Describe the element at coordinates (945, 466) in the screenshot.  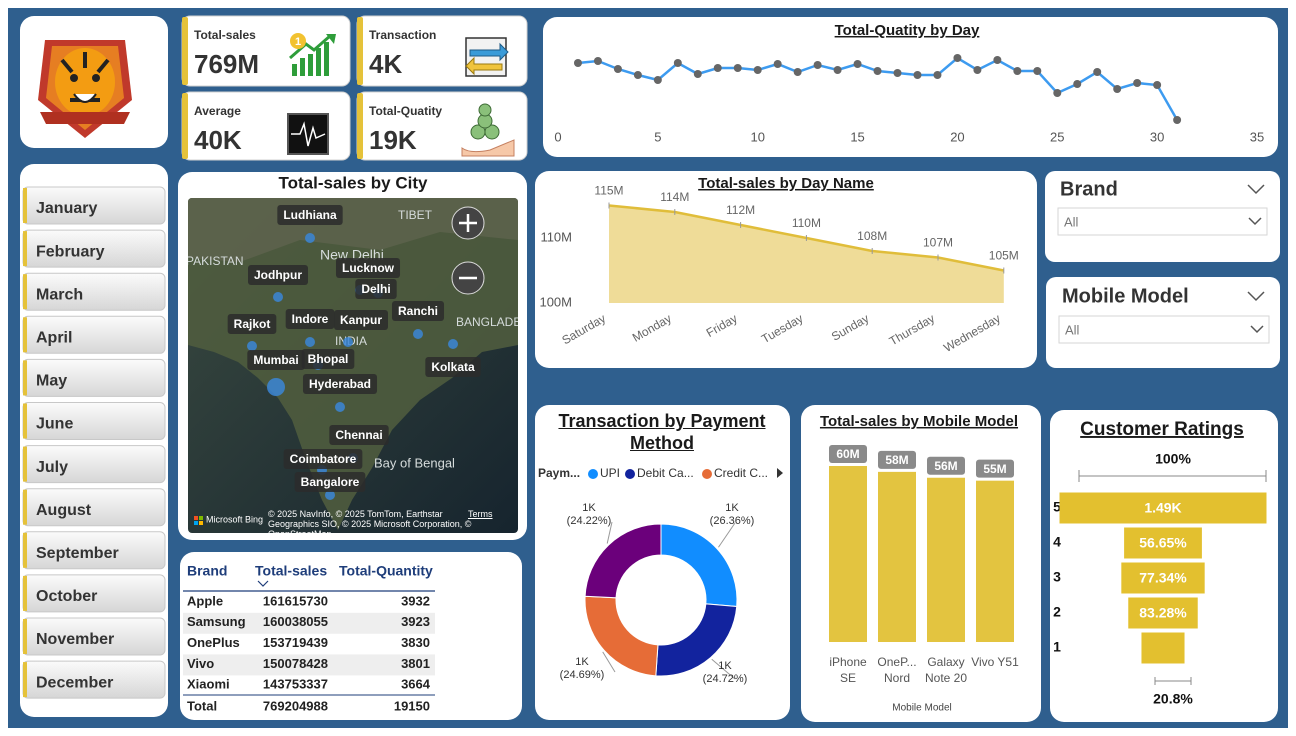
I see `data-label: 56M` at that location.